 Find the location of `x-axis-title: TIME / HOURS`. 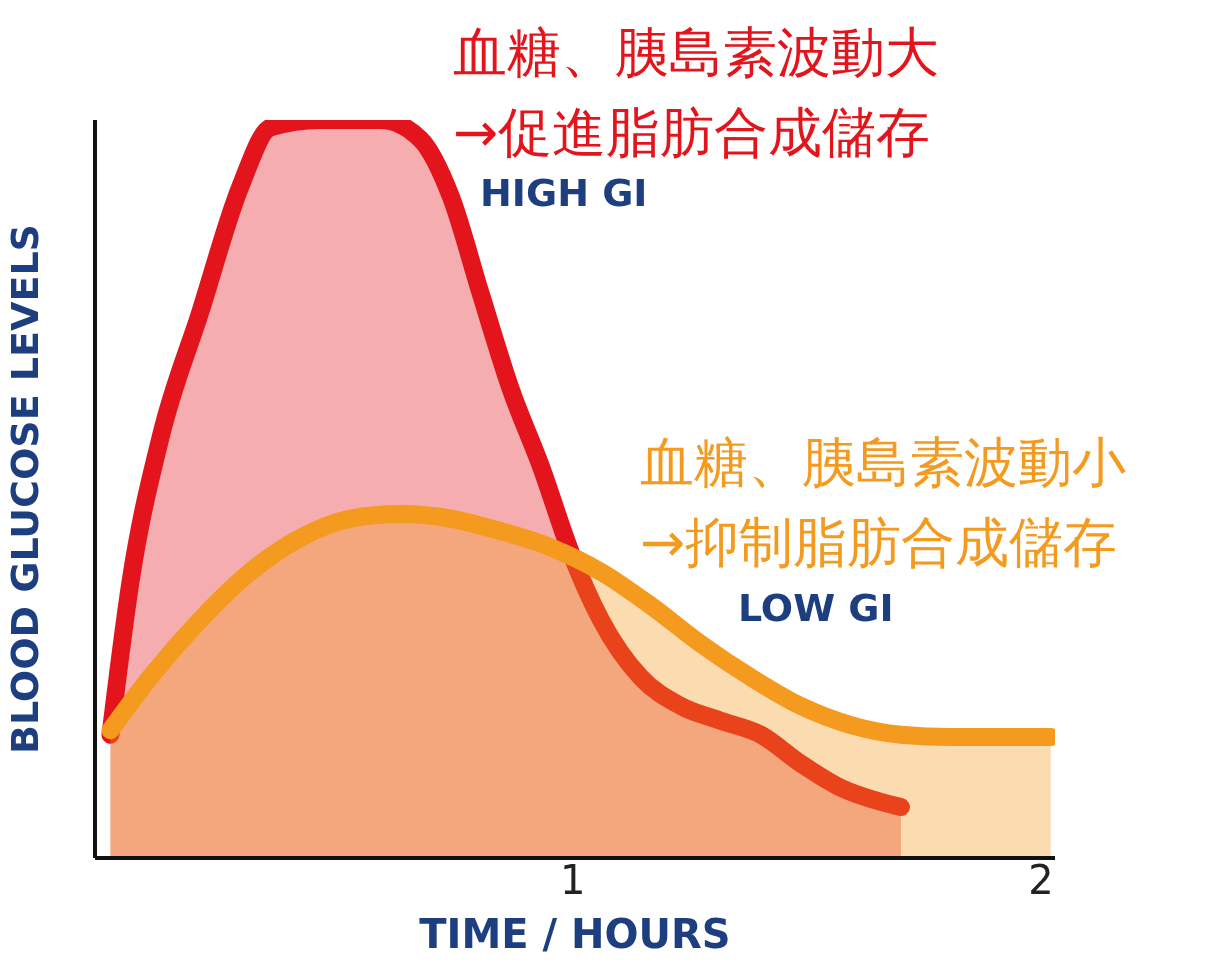

x-axis-title: TIME / HOURS is located at coordinates (575, 934).